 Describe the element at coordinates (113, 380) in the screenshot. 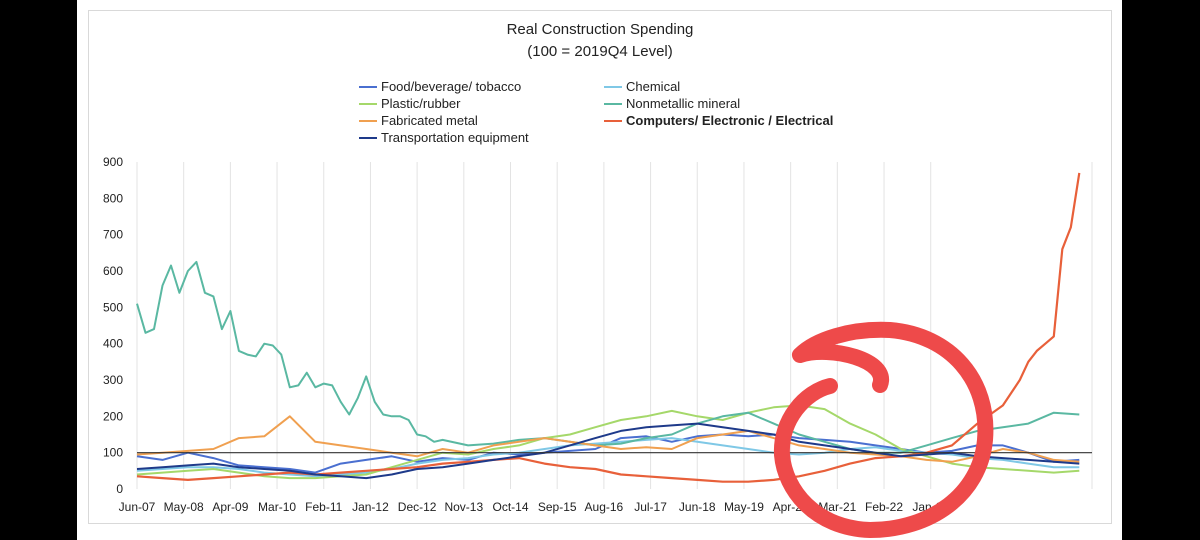

I see `y-tick-label: 300` at that location.